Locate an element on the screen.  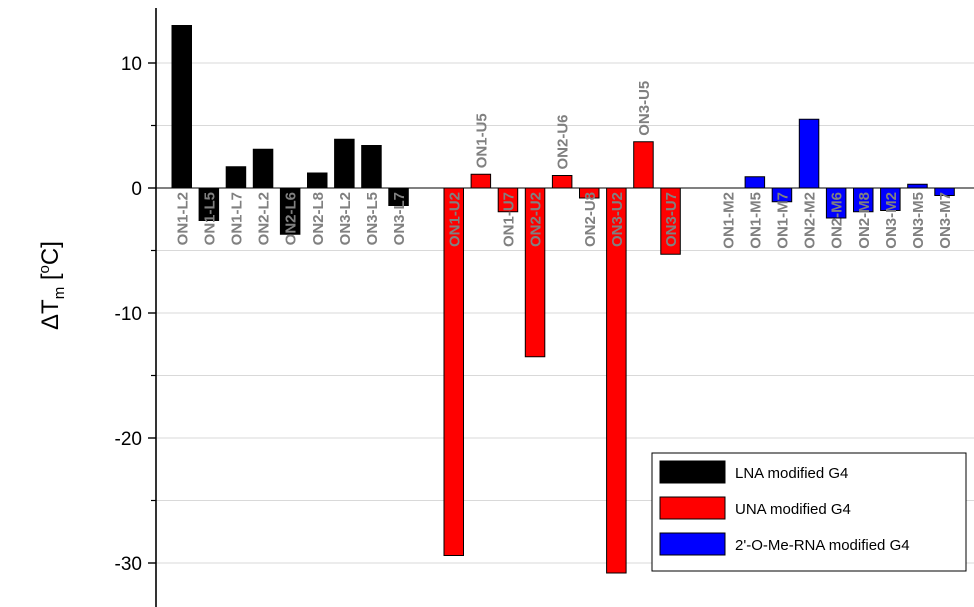
category-label: ON3-M5 is located at coordinates (918, 220).